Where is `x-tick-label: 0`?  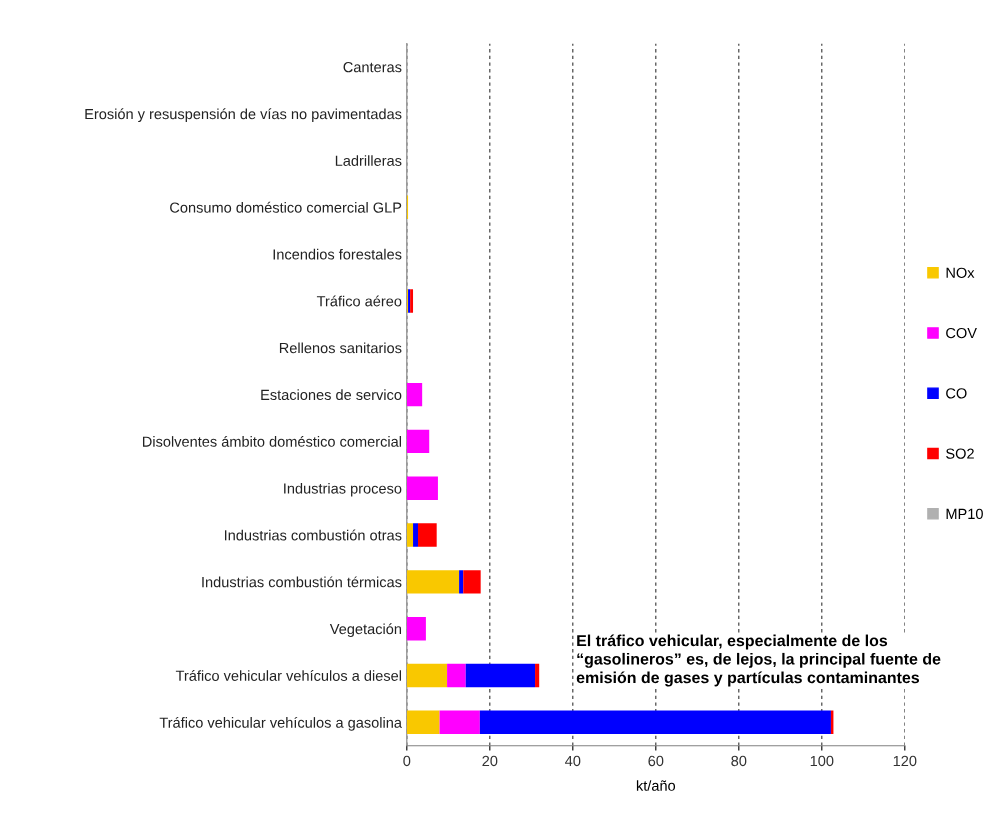 x-tick-label: 0 is located at coordinates (407, 761).